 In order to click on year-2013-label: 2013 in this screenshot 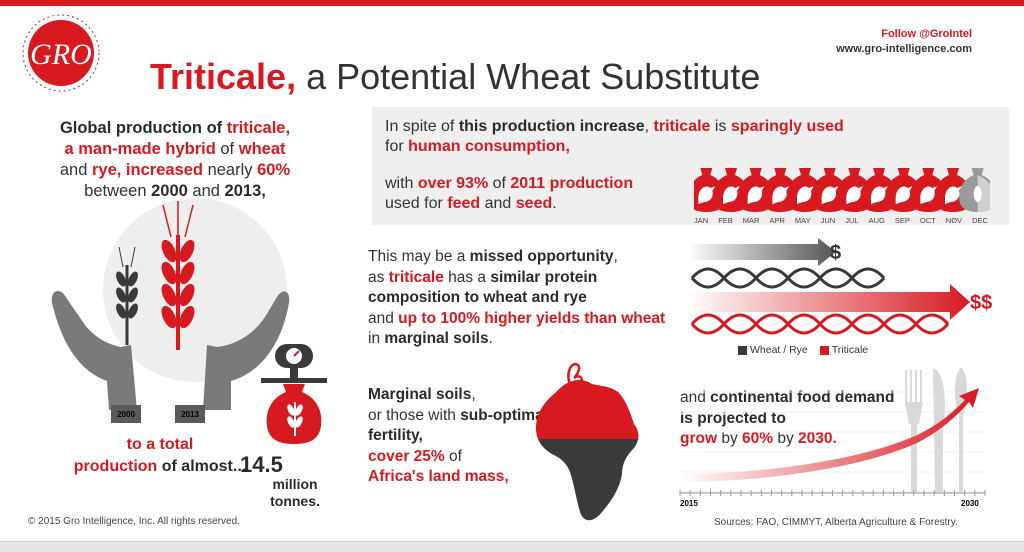, I will do `click(190, 414)`.